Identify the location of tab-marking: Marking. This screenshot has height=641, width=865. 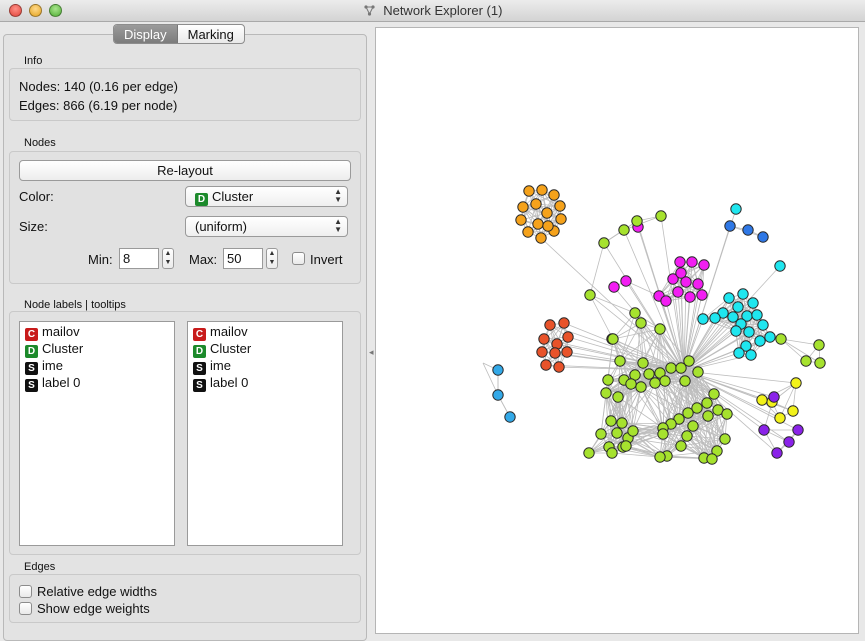
(210, 34).